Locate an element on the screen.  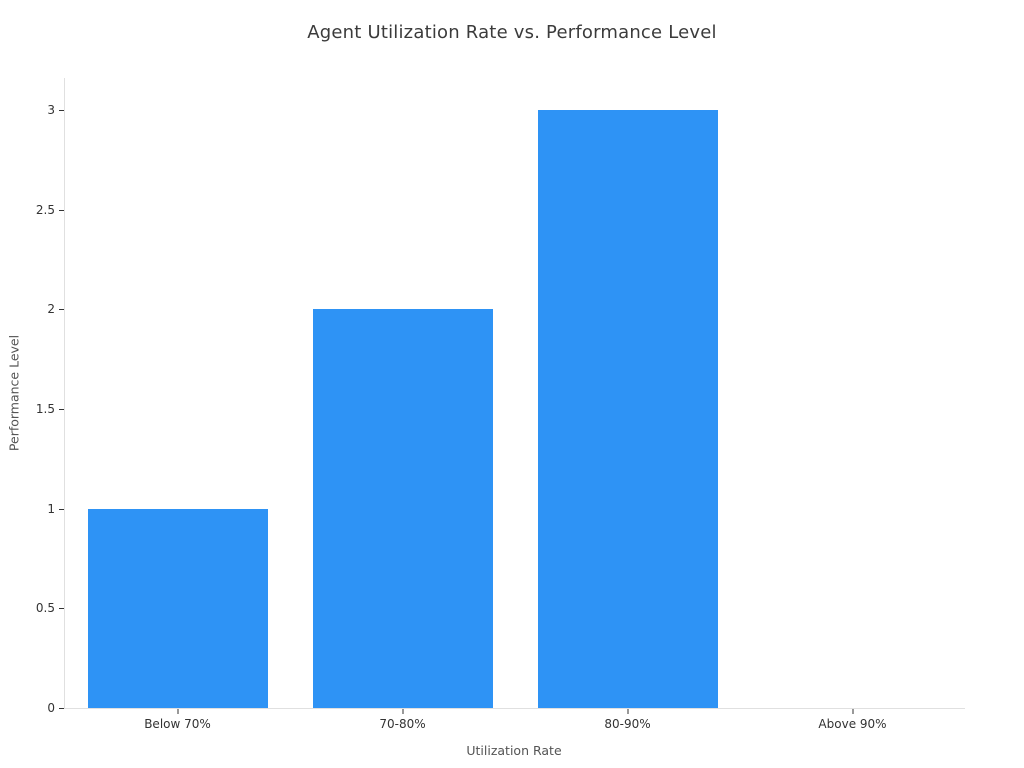
y-tick-label: 0 is located at coordinates (51, 708).